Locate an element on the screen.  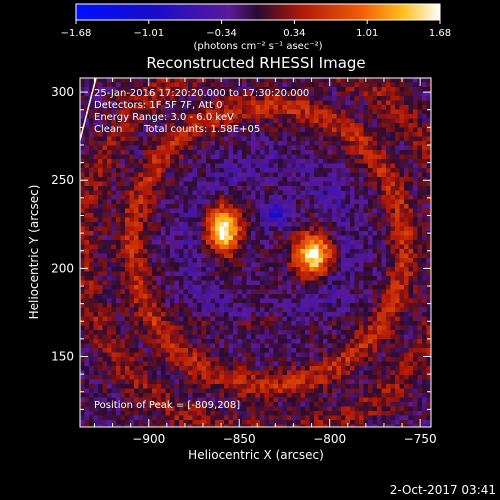
colorbar-unit-label: (photons cm⁻² s⁻¹ asec⁻²) is located at coordinates (257, 46).